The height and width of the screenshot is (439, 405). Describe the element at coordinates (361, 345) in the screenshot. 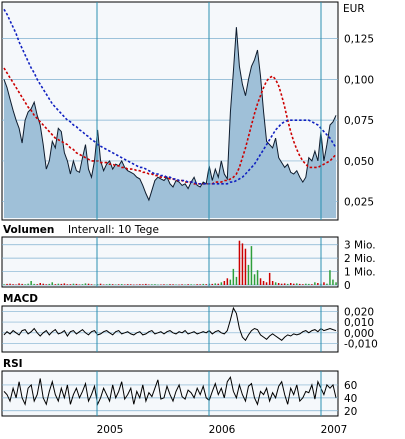

I see `macd-tick-label: -0,010` at that location.